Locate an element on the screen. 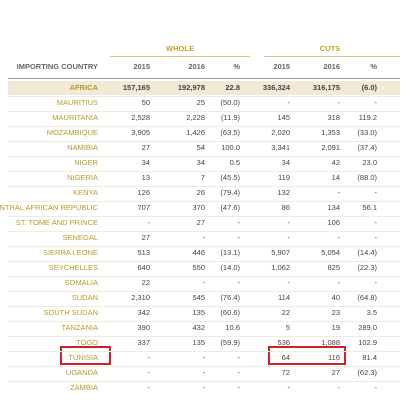 The image size is (407, 410). cell: 13 is located at coordinates (145, 177).